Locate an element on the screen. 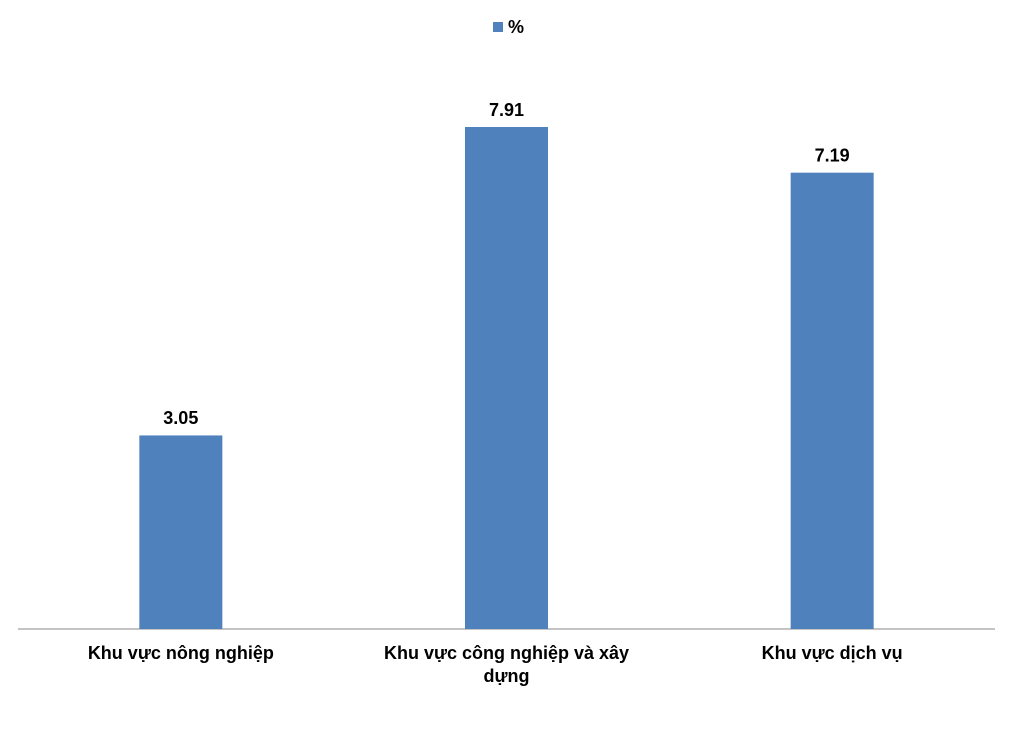  x-tick-label: Khu vực công nghiệp và xây dựng is located at coordinates (506, 664).